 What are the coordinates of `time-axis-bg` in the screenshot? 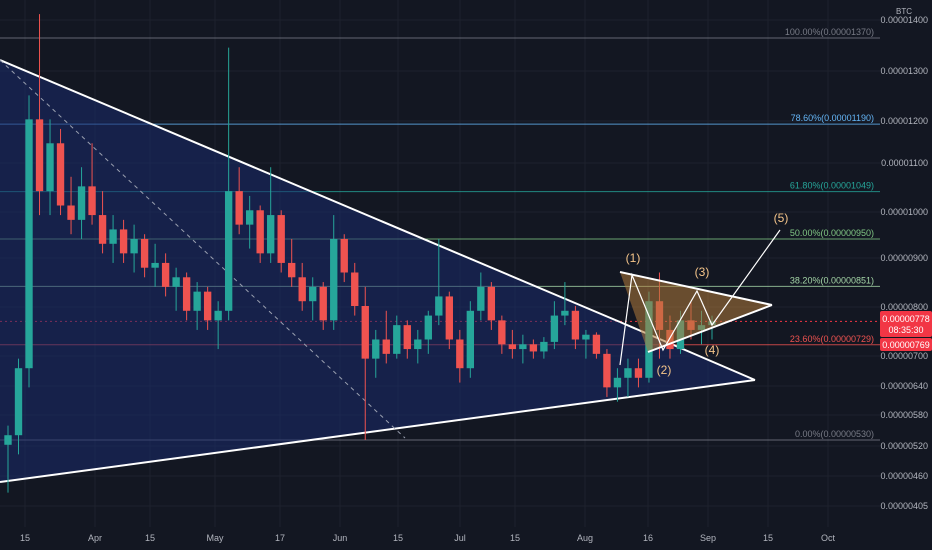 It's located at (466, 538).